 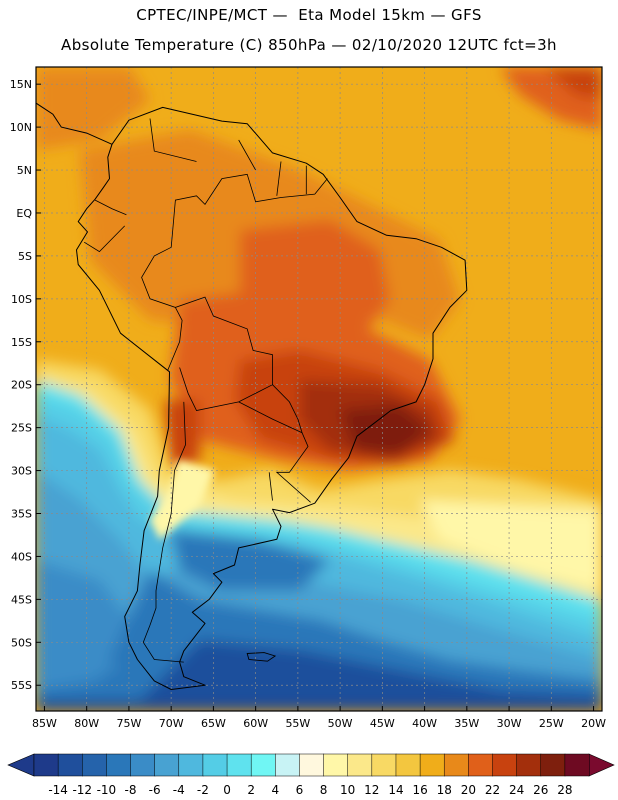 I want to click on colorbar-label: 20, so click(x=468, y=790).